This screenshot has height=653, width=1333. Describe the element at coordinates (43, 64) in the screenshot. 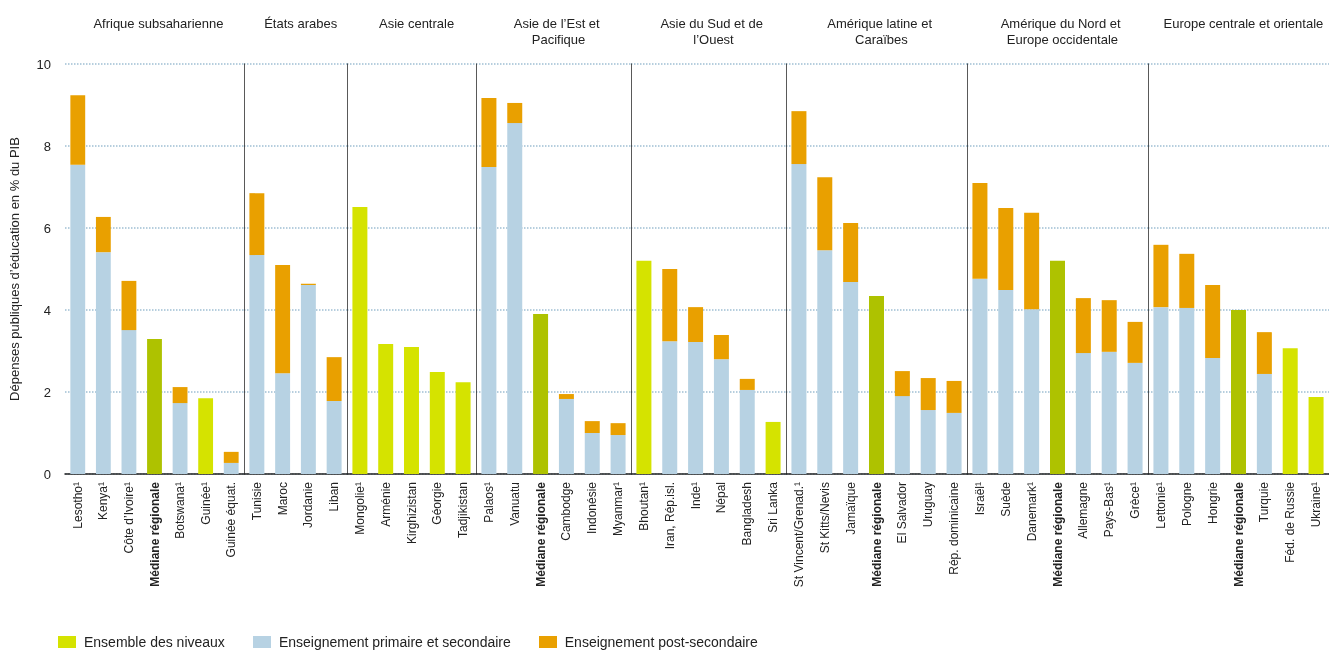

I see `y-tick-label: 10` at that location.